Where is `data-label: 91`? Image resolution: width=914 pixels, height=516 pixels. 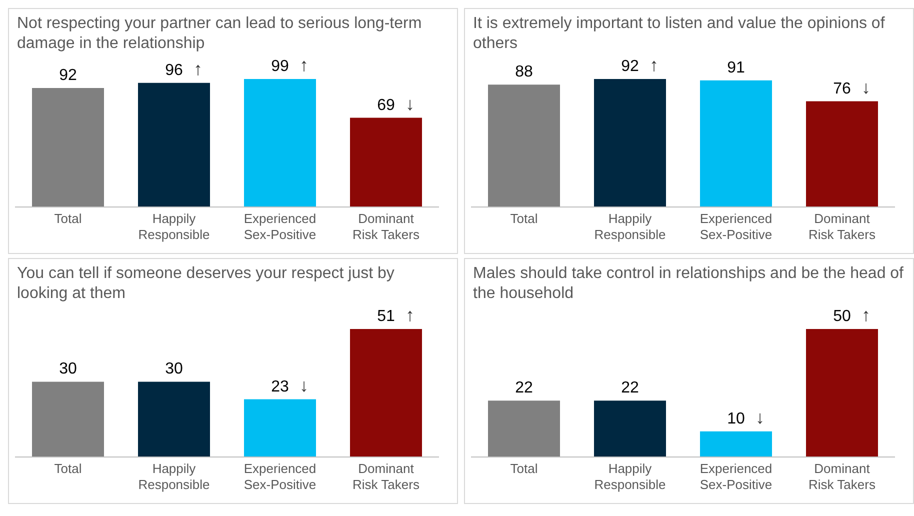 data-label: 91 is located at coordinates (736, 67).